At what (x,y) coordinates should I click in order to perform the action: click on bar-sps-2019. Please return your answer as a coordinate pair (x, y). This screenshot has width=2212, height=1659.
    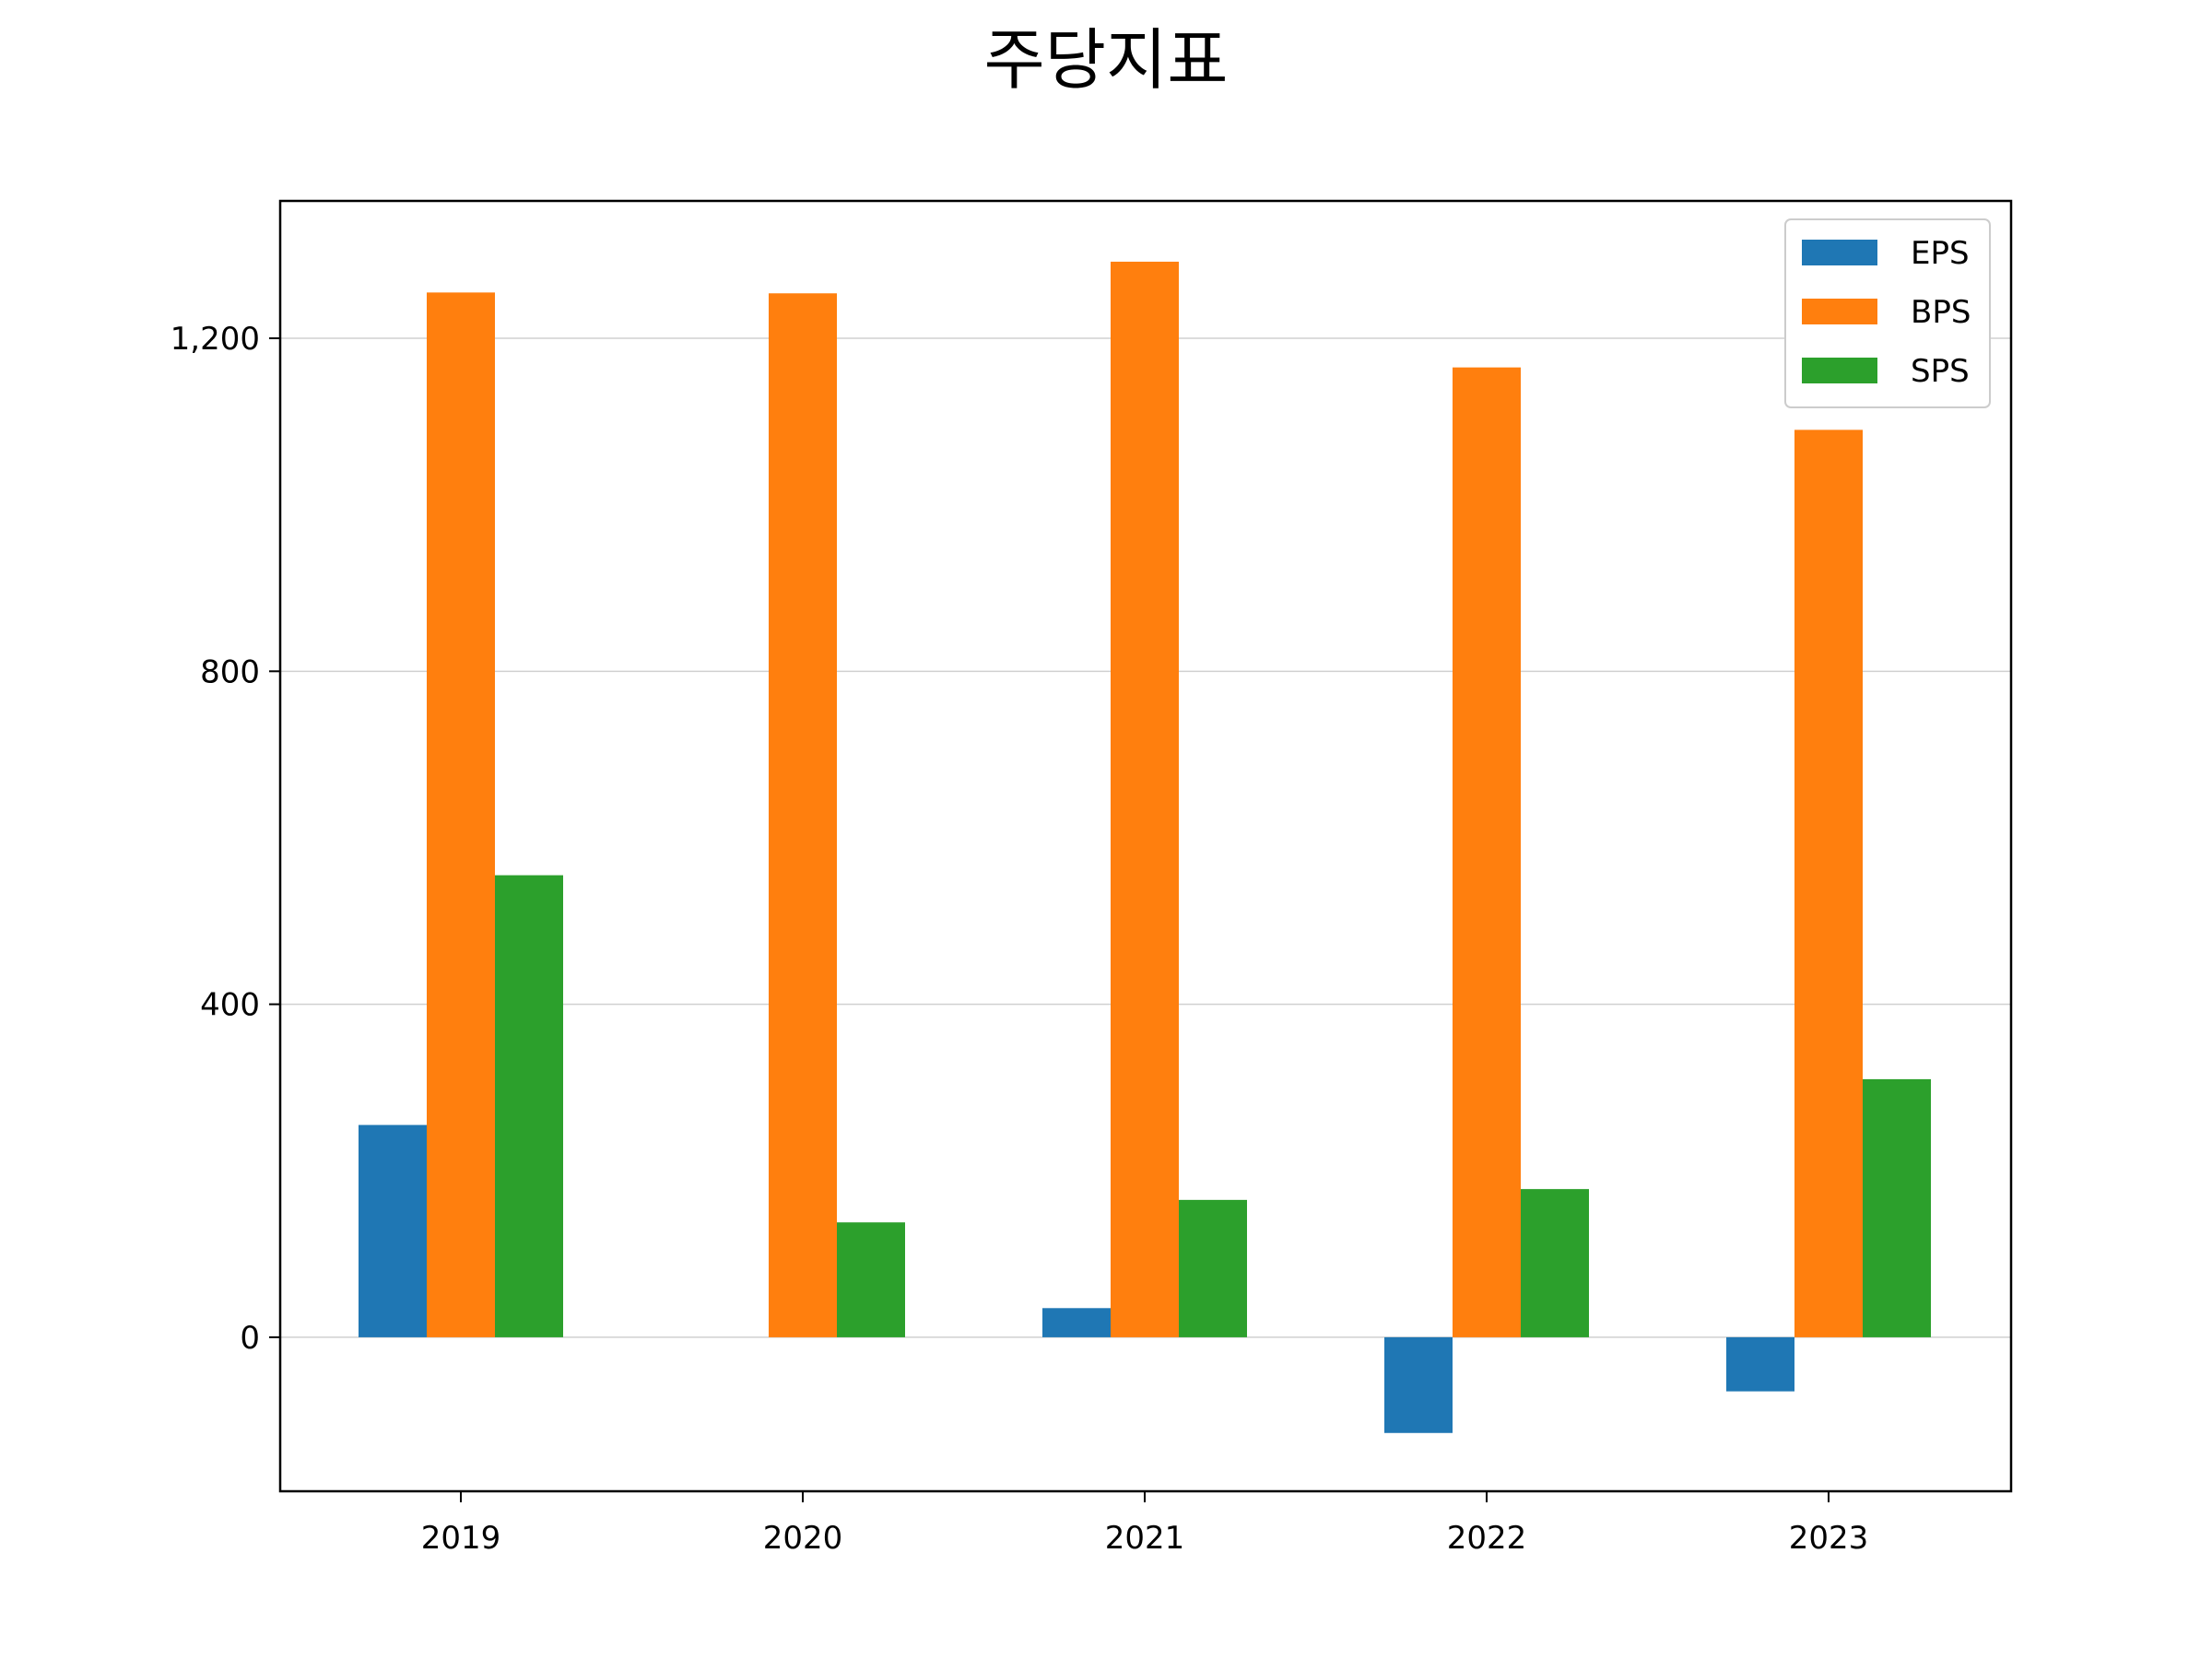
    Looking at the image, I should click on (529, 1106).